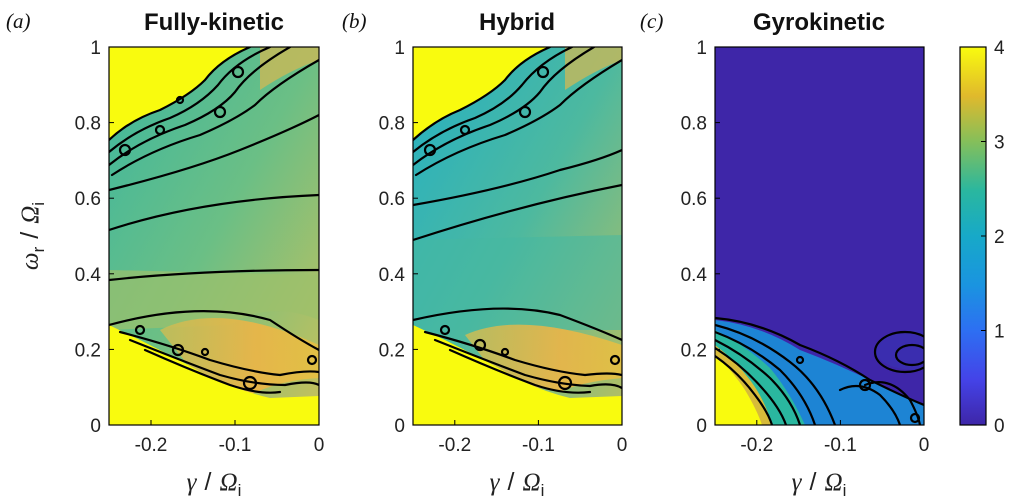 This screenshot has height=500, width=1011. What do you see at coordinates (694, 124) in the screenshot?
I see `panel-c-ytick-label: 0.8` at bounding box center [694, 124].